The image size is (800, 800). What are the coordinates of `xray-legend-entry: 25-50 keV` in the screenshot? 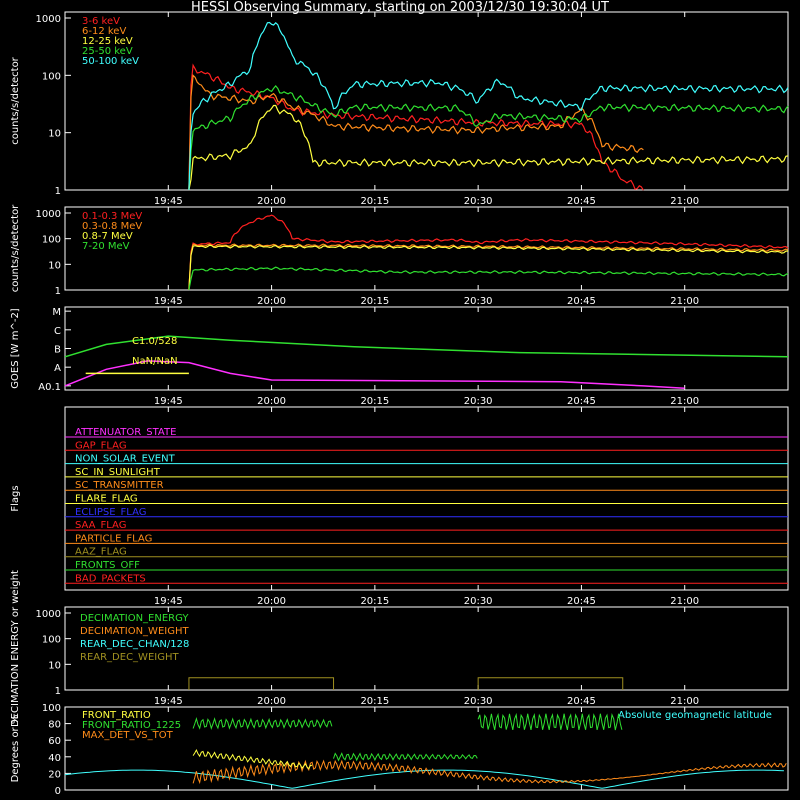 It's located at (107, 51).